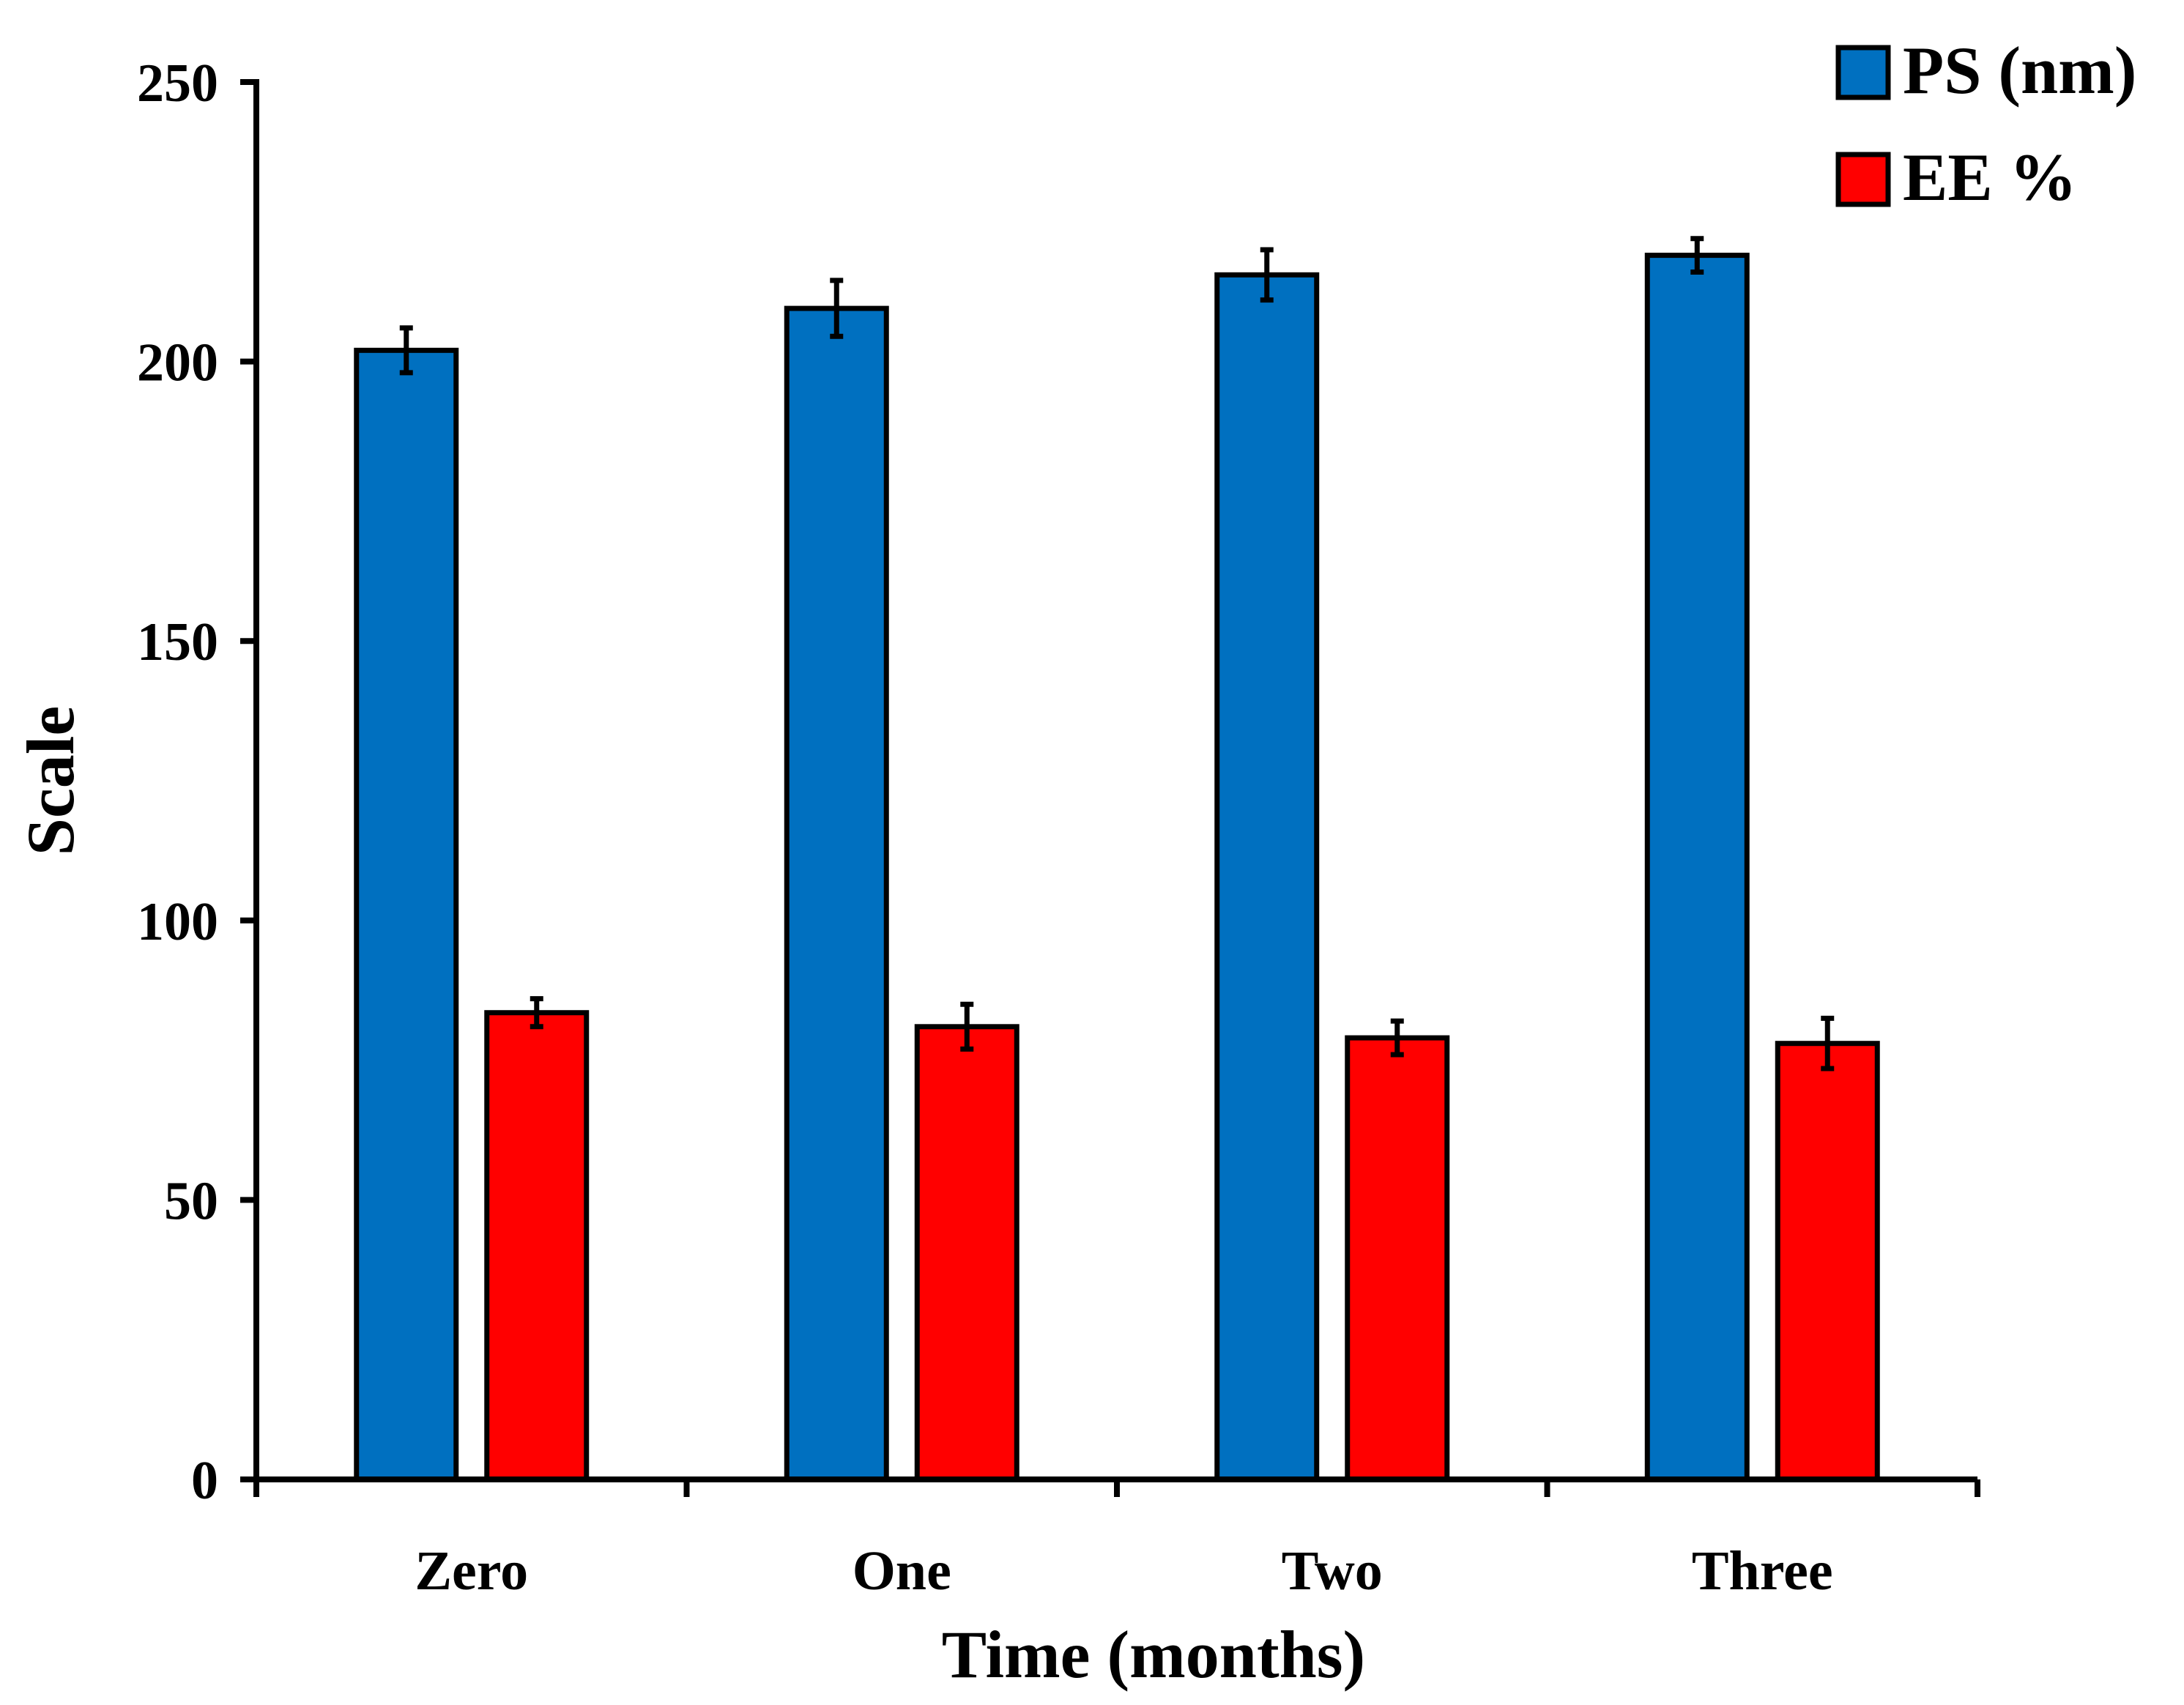 The height and width of the screenshot is (1705, 2184). What do you see at coordinates (472, 1571) in the screenshot?
I see `x-category-label: Zero` at bounding box center [472, 1571].